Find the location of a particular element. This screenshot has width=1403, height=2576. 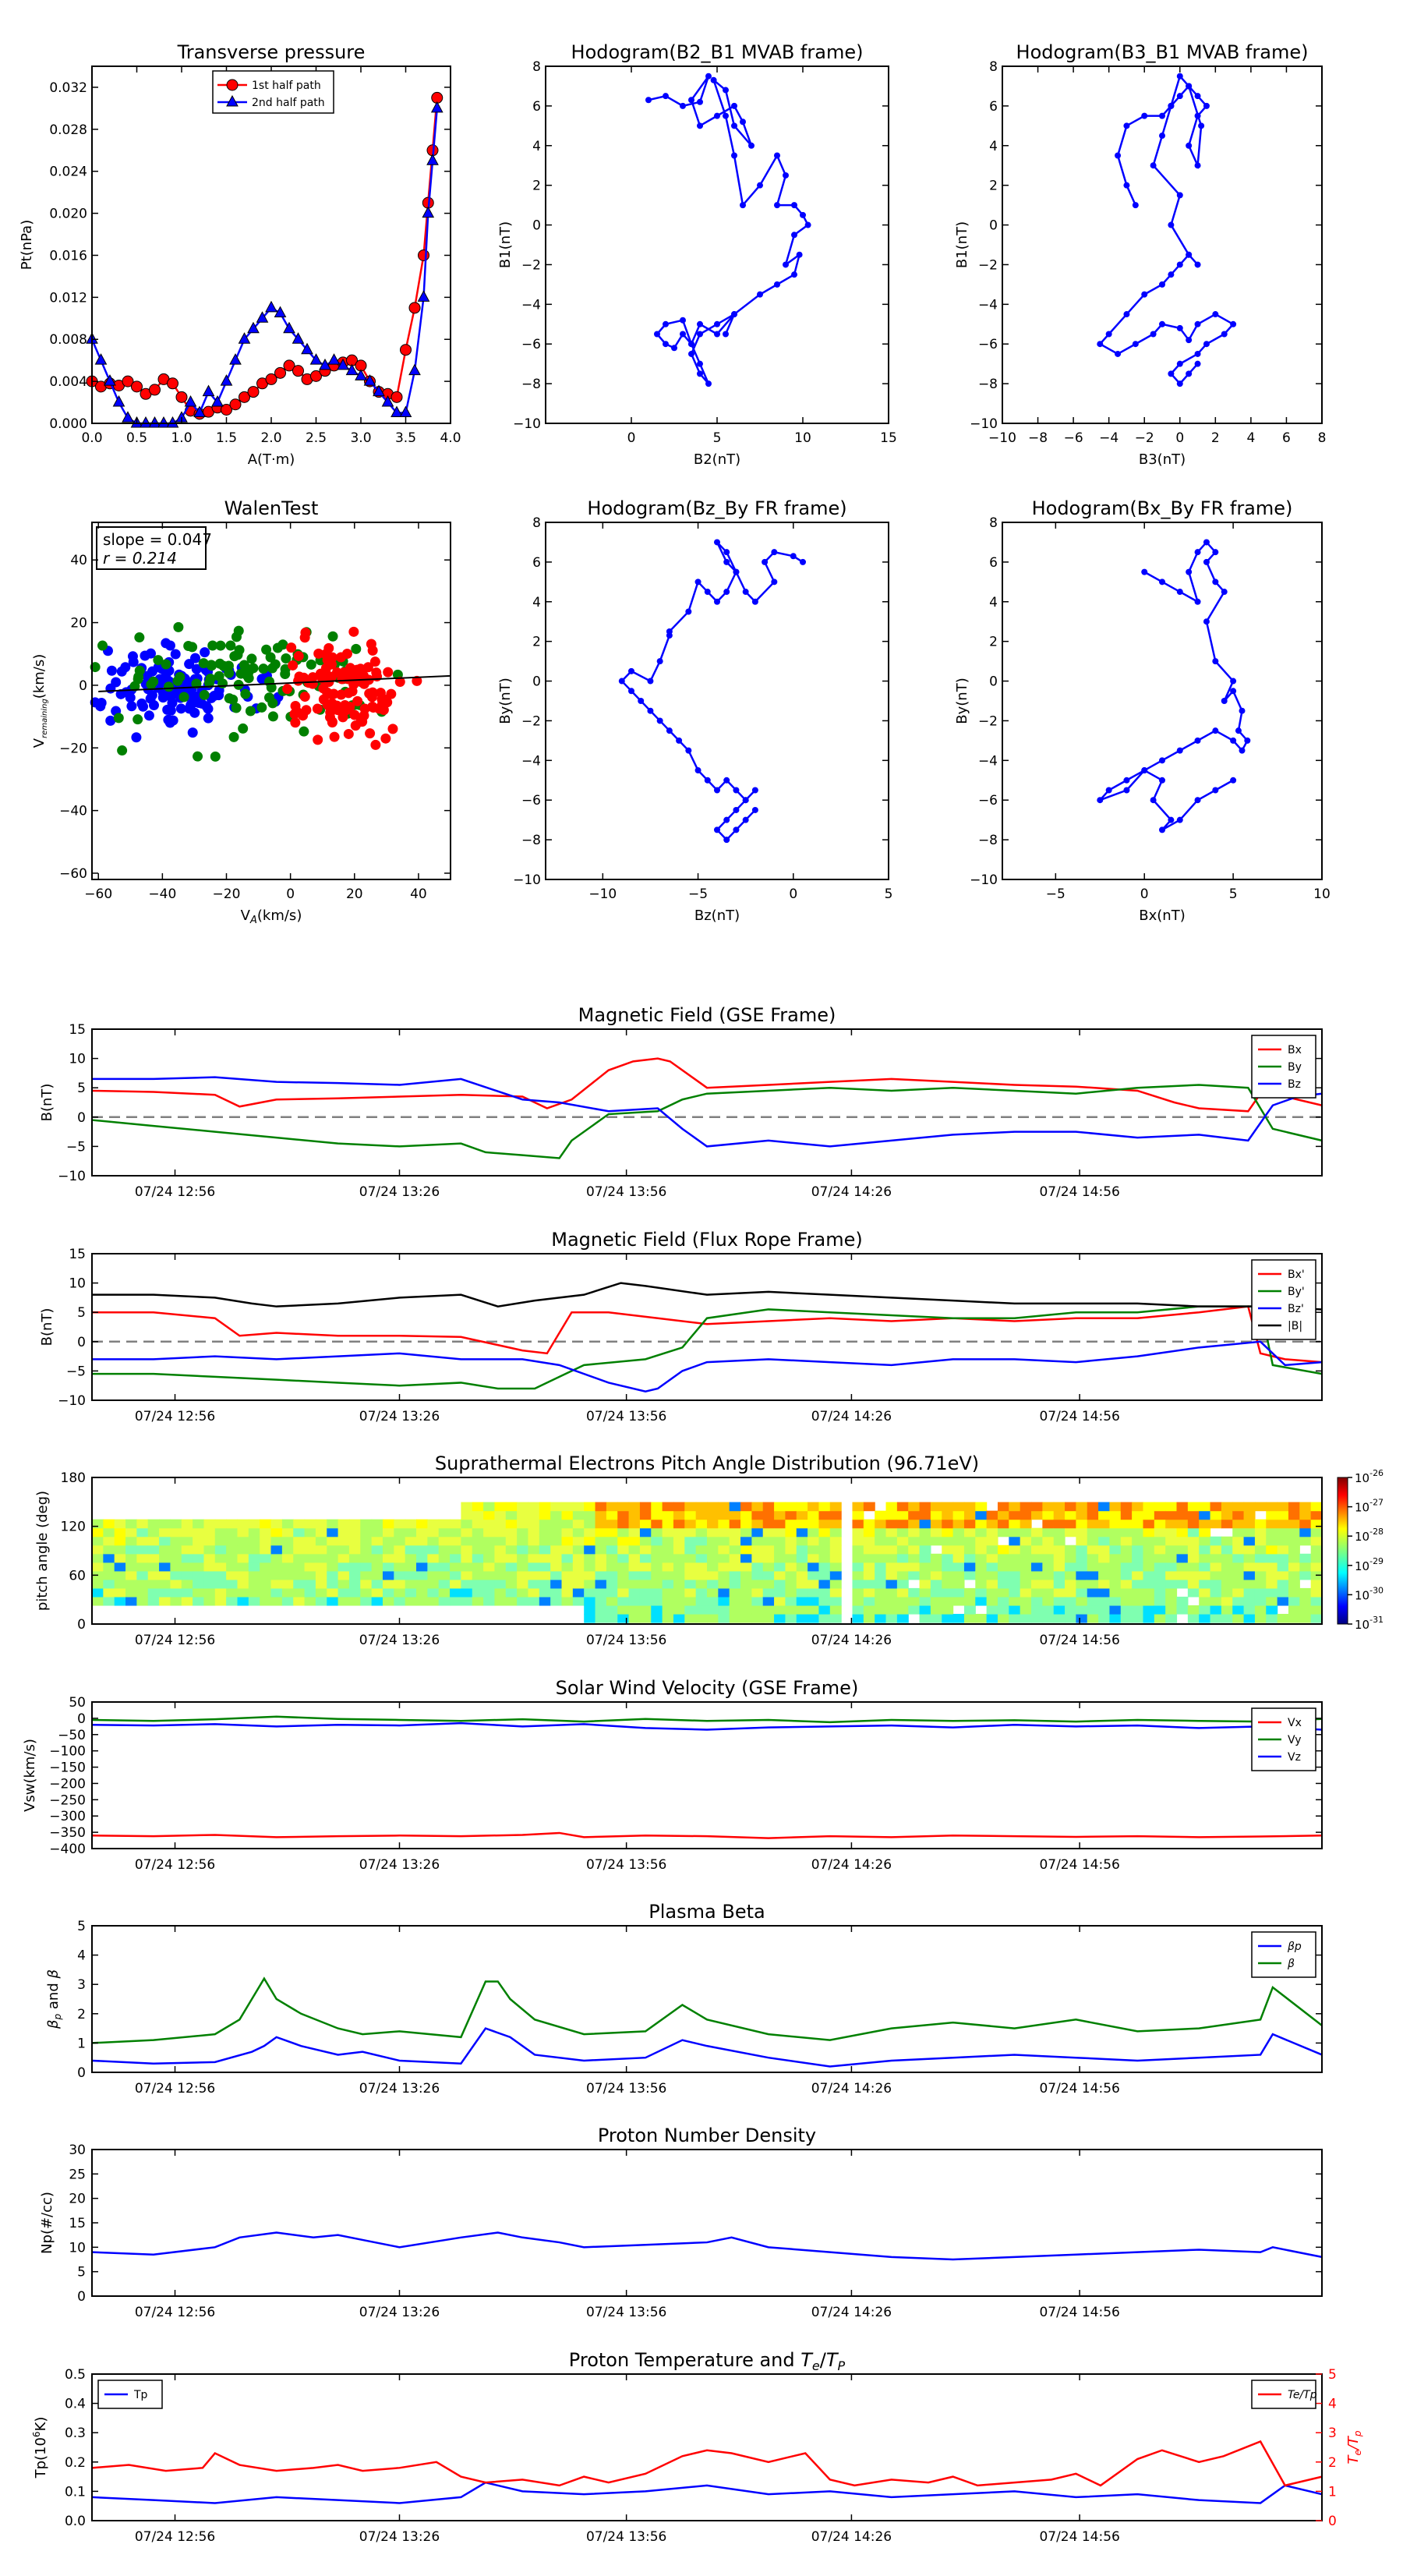

series-Vx-line is located at coordinates (707, 1835).